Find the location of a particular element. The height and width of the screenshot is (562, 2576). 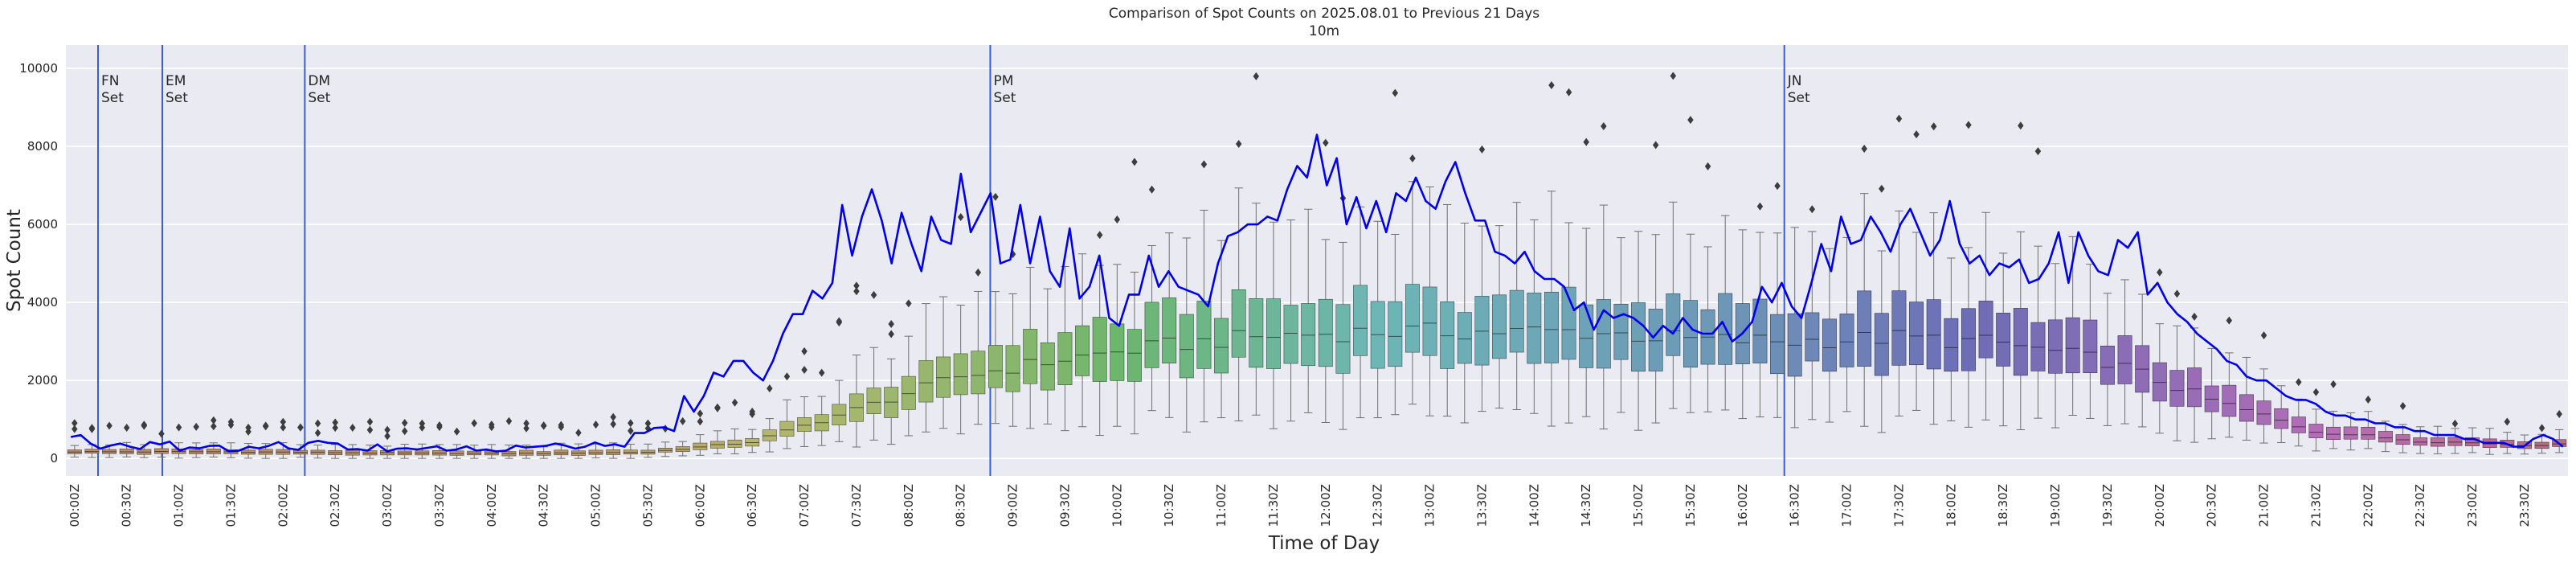

x-tick-label: 09:30Z is located at coordinates (1064, 505).